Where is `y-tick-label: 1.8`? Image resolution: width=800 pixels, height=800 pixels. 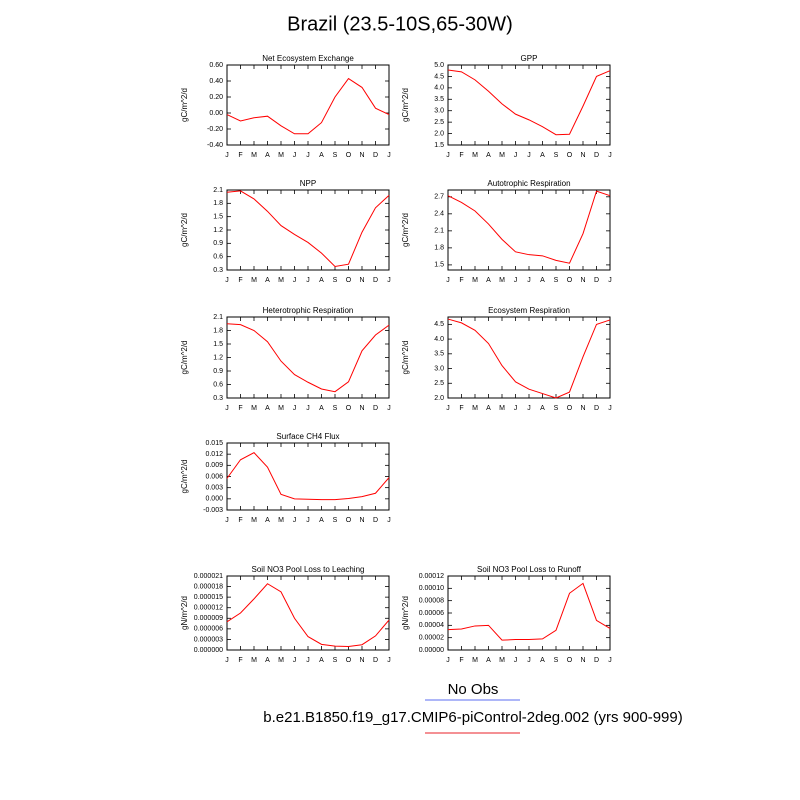 y-tick-label: 1.8 is located at coordinates (218, 330).